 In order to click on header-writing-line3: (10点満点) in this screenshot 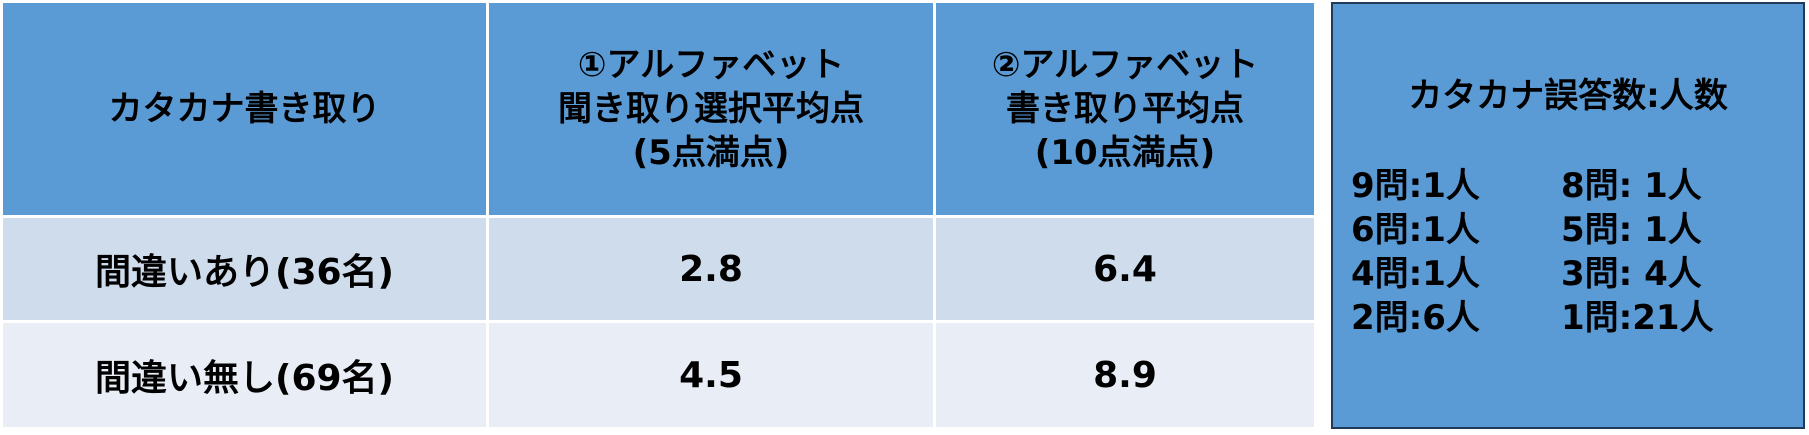, I will do `click(1125, 153)`.